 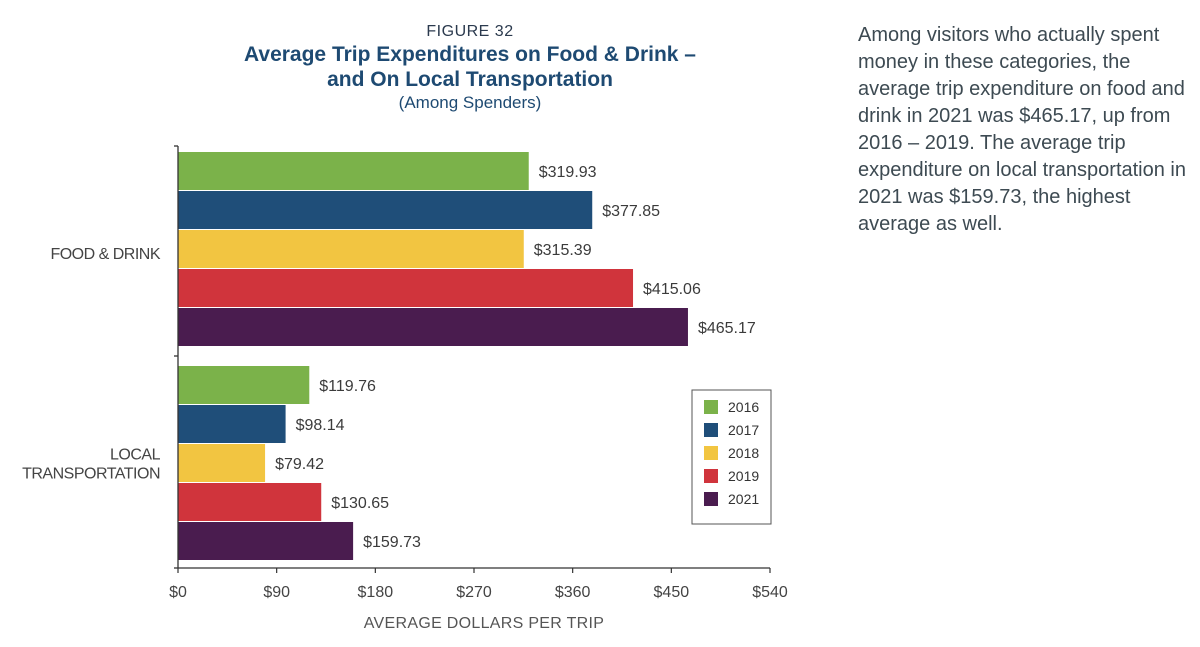 I want to click on bar-local-transportation-2018, so click(x=222, y=463).